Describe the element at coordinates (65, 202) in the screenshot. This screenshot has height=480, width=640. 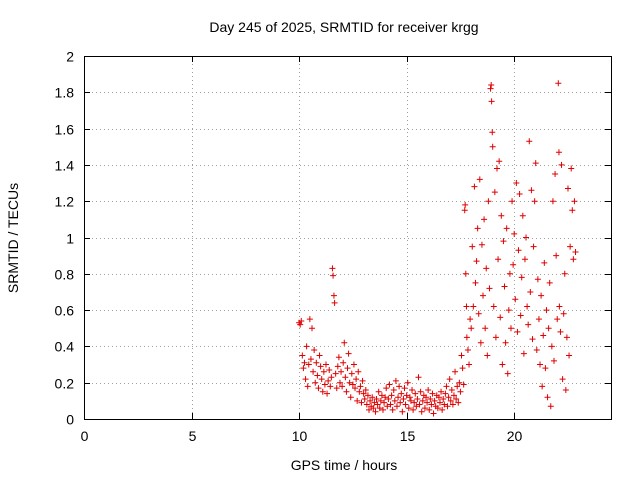
I see `y-tick-label: 1.2` at that location.